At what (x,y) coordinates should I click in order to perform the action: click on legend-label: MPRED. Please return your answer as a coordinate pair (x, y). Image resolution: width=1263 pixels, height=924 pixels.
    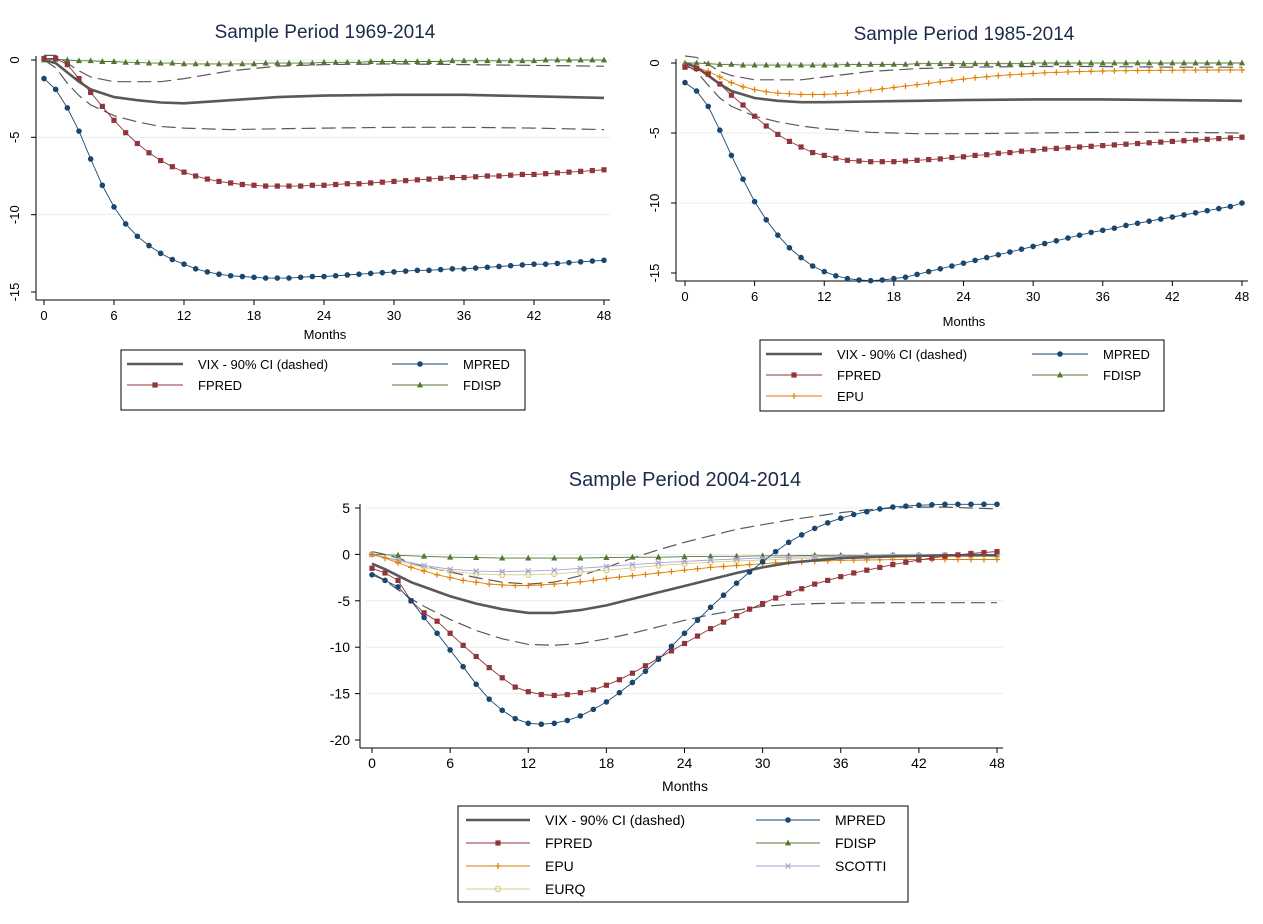
    Looking at the image, I should click on (860, 820).